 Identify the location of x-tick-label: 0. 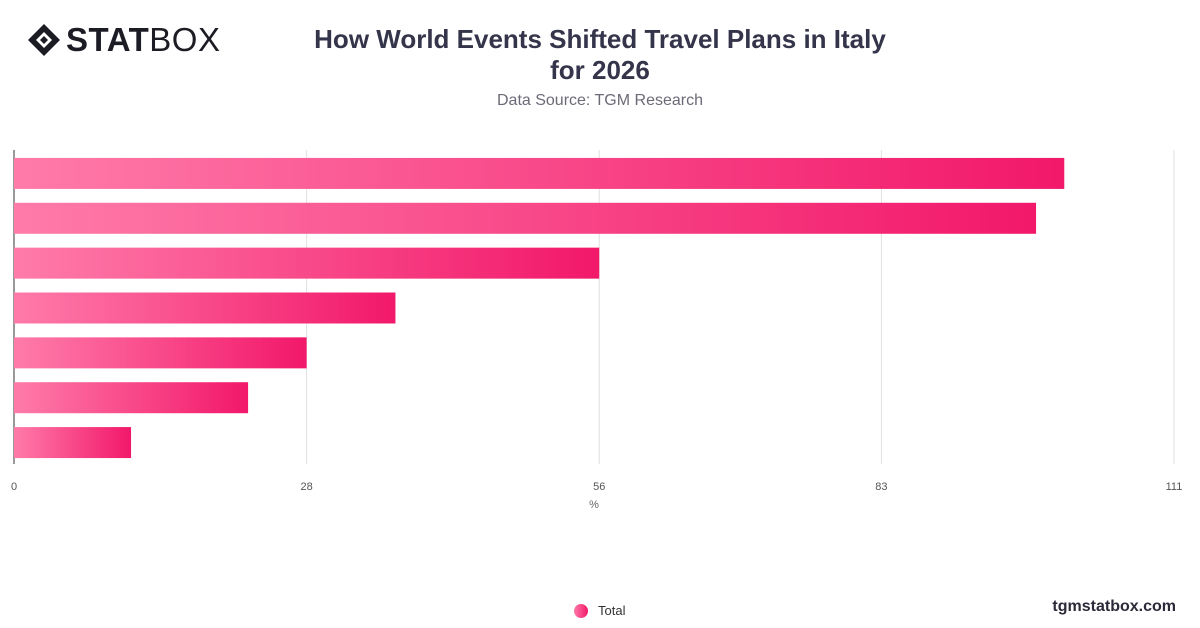
(14, 487).